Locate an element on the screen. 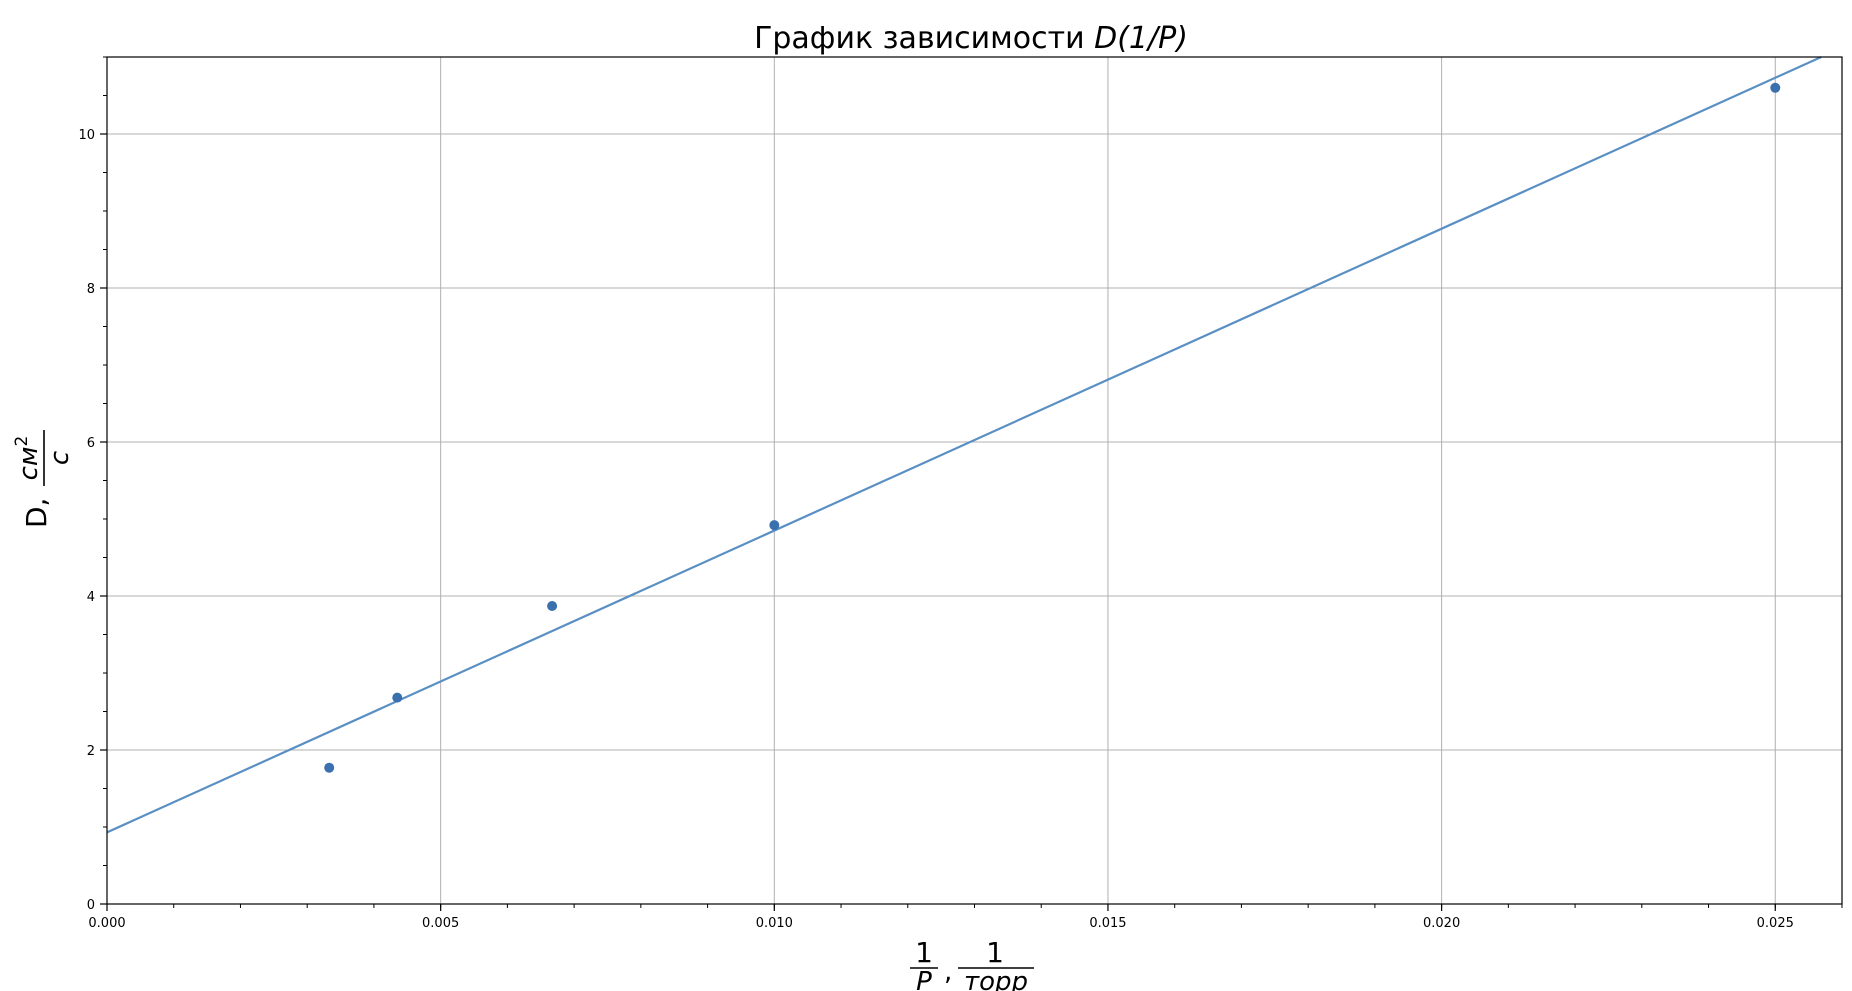 This screenshot has height=991, width=1852. y-tick-label-2: 4 is located at coordinates (91, 597).